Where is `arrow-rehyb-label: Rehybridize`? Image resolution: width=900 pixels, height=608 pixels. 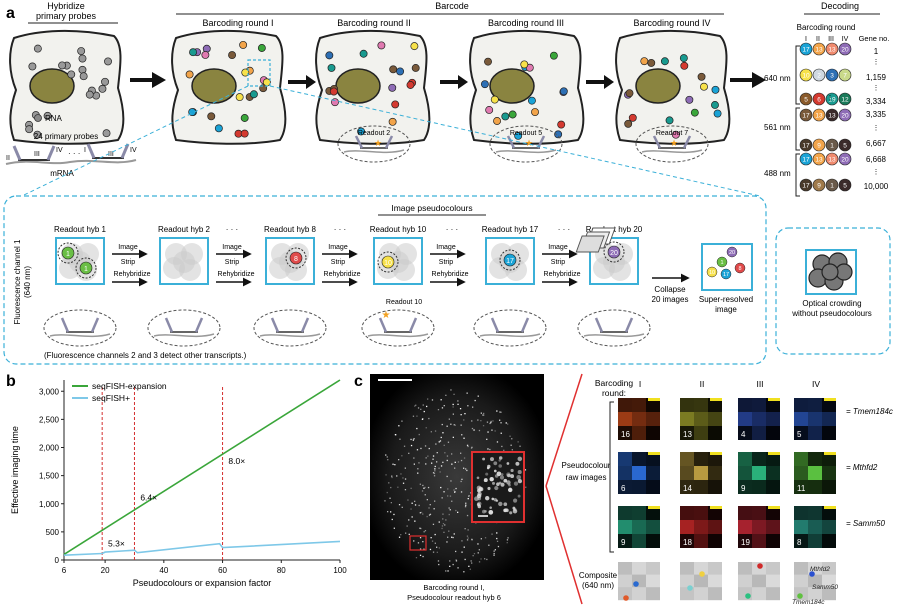
arrow-rehyb-label: Rehybridize is located at coordinates (342, 274).